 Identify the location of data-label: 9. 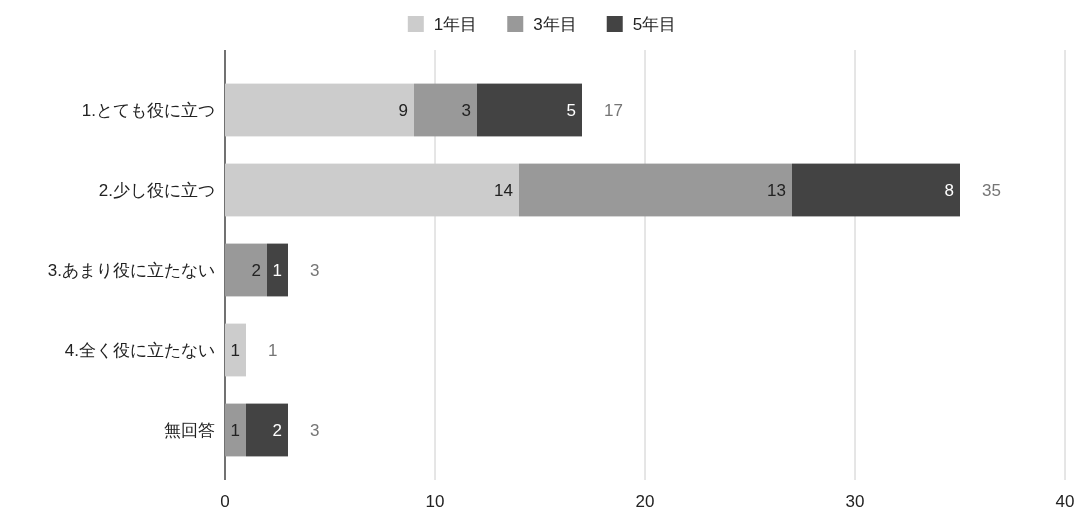
(403, 110).